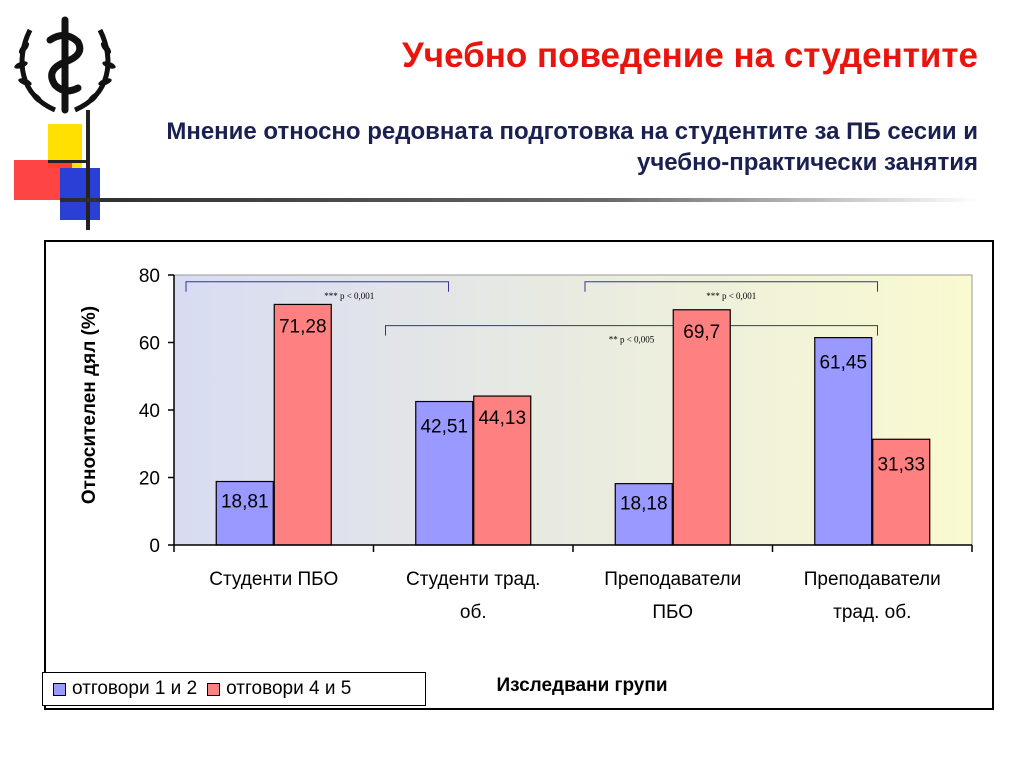  I want to click on caduceus-wreath-logo, so click(65, 65).